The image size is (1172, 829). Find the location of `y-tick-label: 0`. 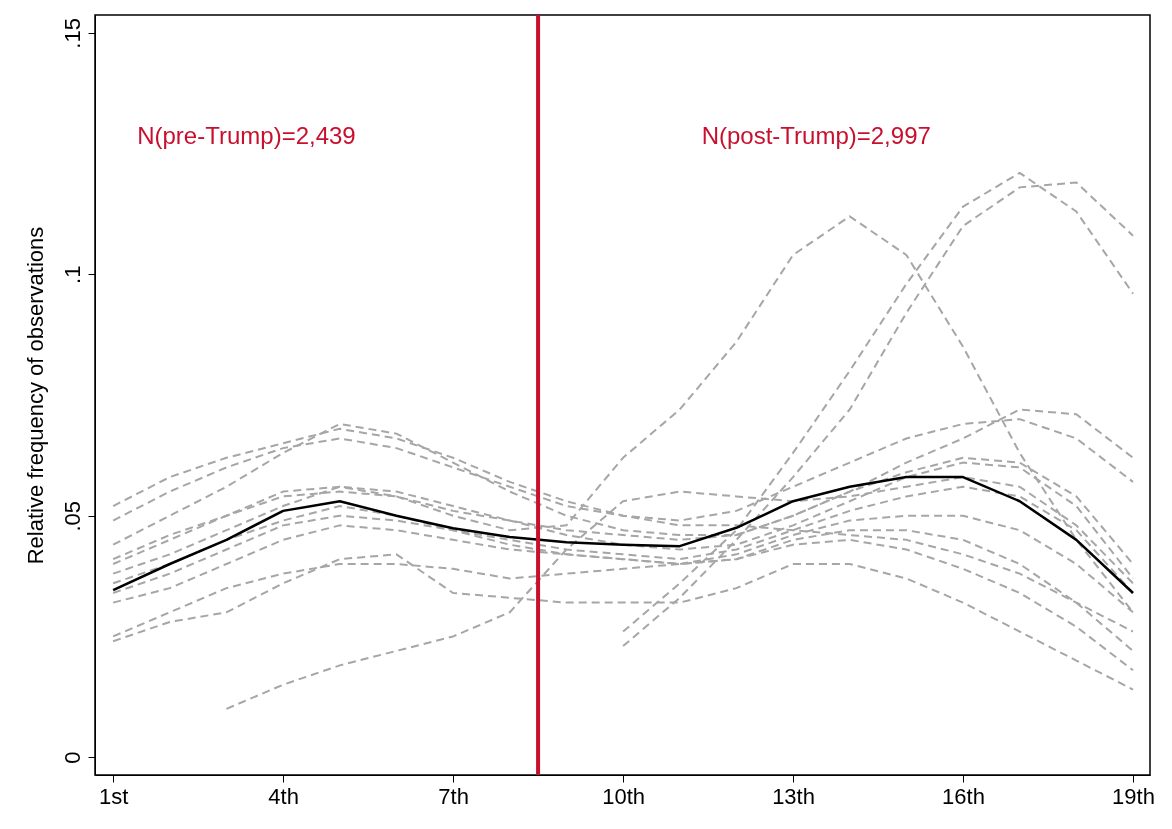

y-tick-label: 0 is located at coordinates (72, 757).